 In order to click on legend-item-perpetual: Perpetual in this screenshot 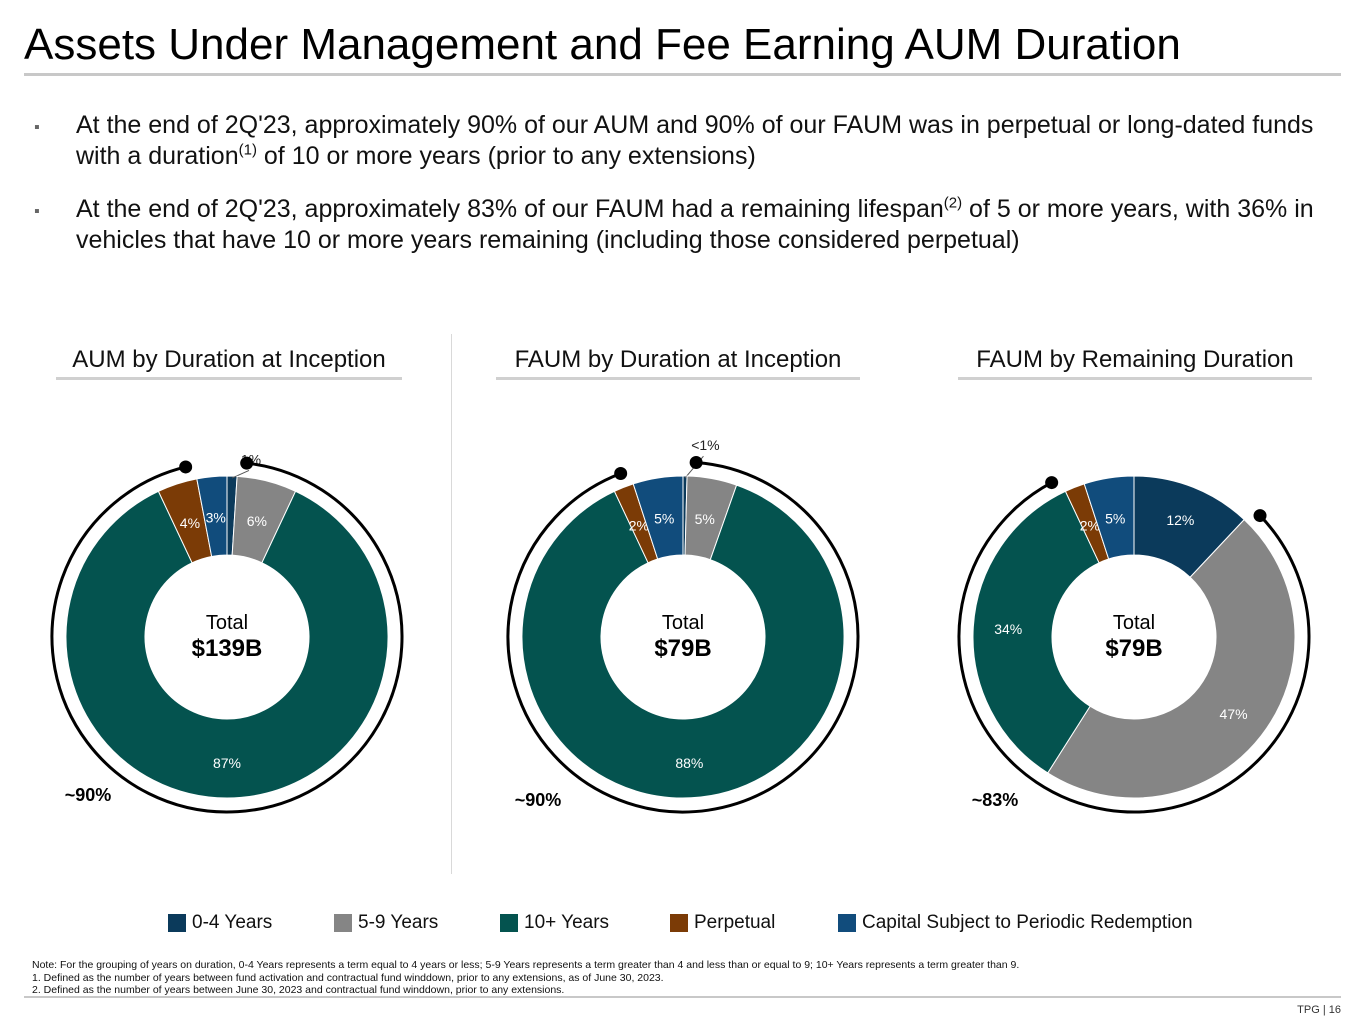, I will do `click(722, 923)`.